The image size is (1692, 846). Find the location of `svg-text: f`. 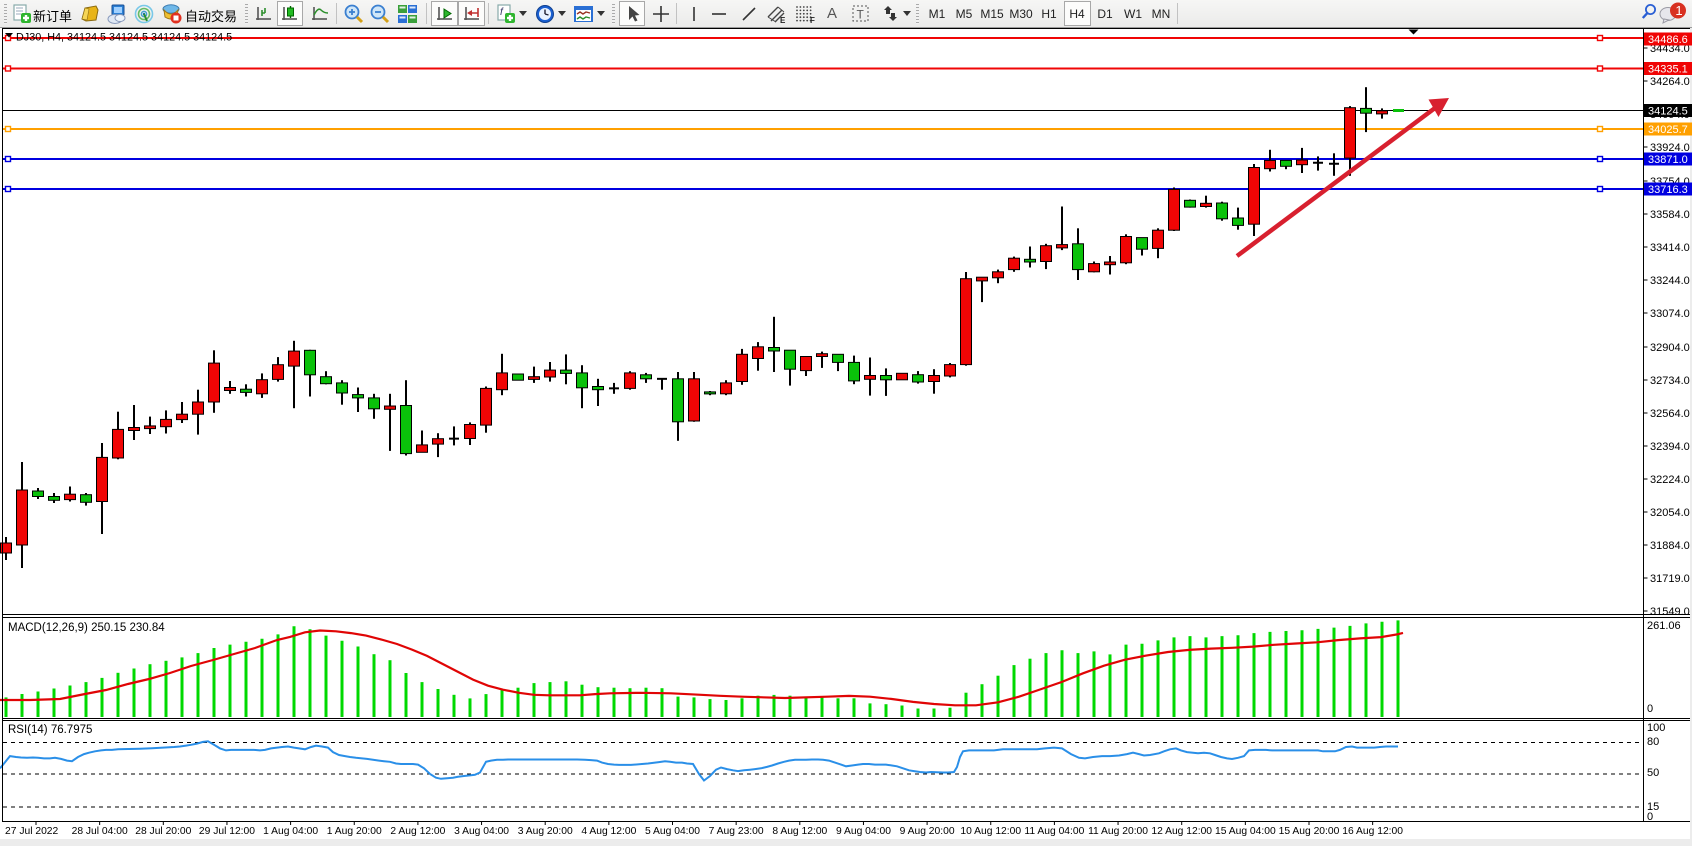

svg-text: f is located at coordinates (502, 12).